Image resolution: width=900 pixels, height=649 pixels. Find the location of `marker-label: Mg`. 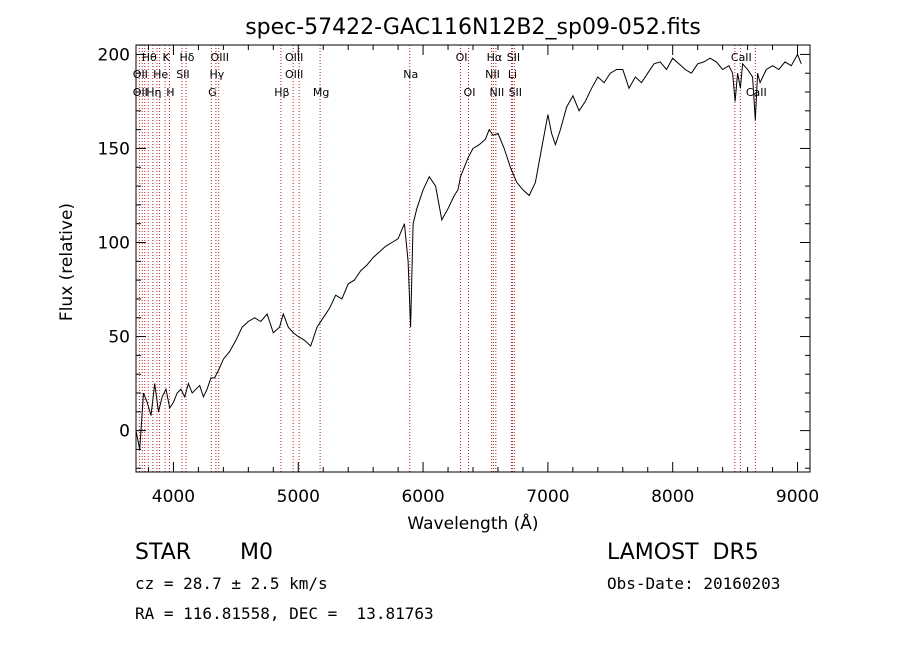

marker-label: Mg is located at coordinates (321, 92).